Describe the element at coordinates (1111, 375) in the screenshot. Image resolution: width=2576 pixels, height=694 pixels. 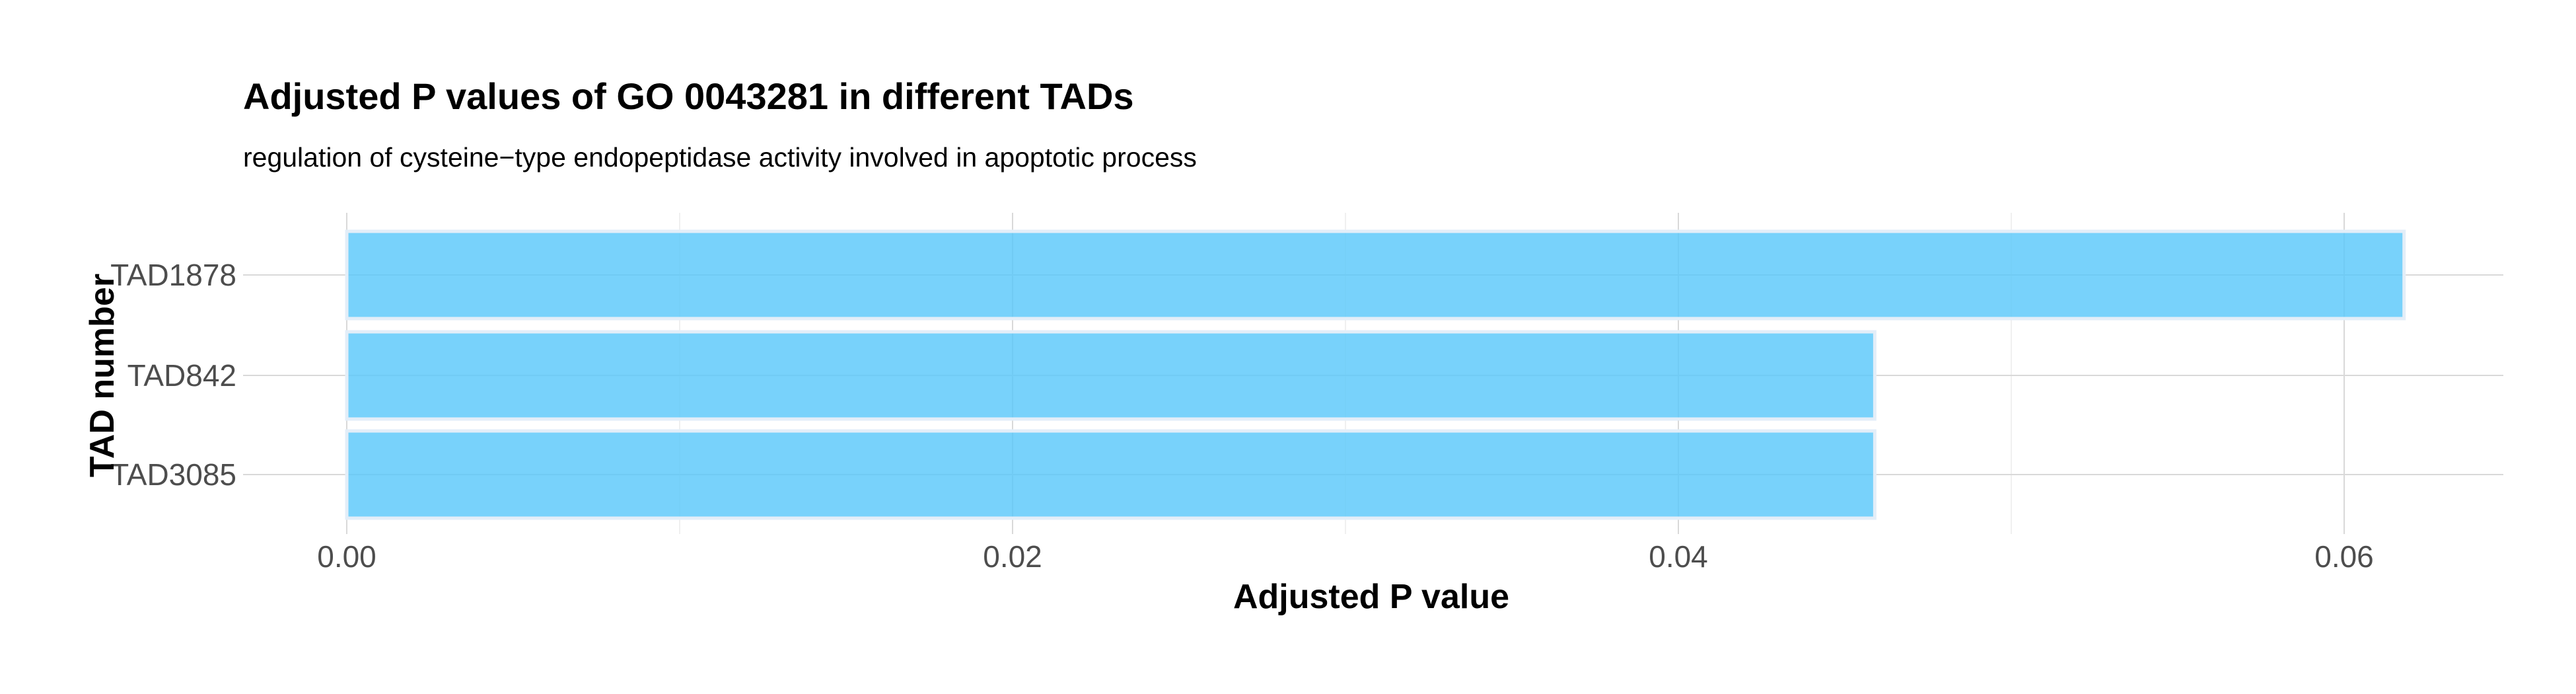
I see `bar-tad842` at that location.